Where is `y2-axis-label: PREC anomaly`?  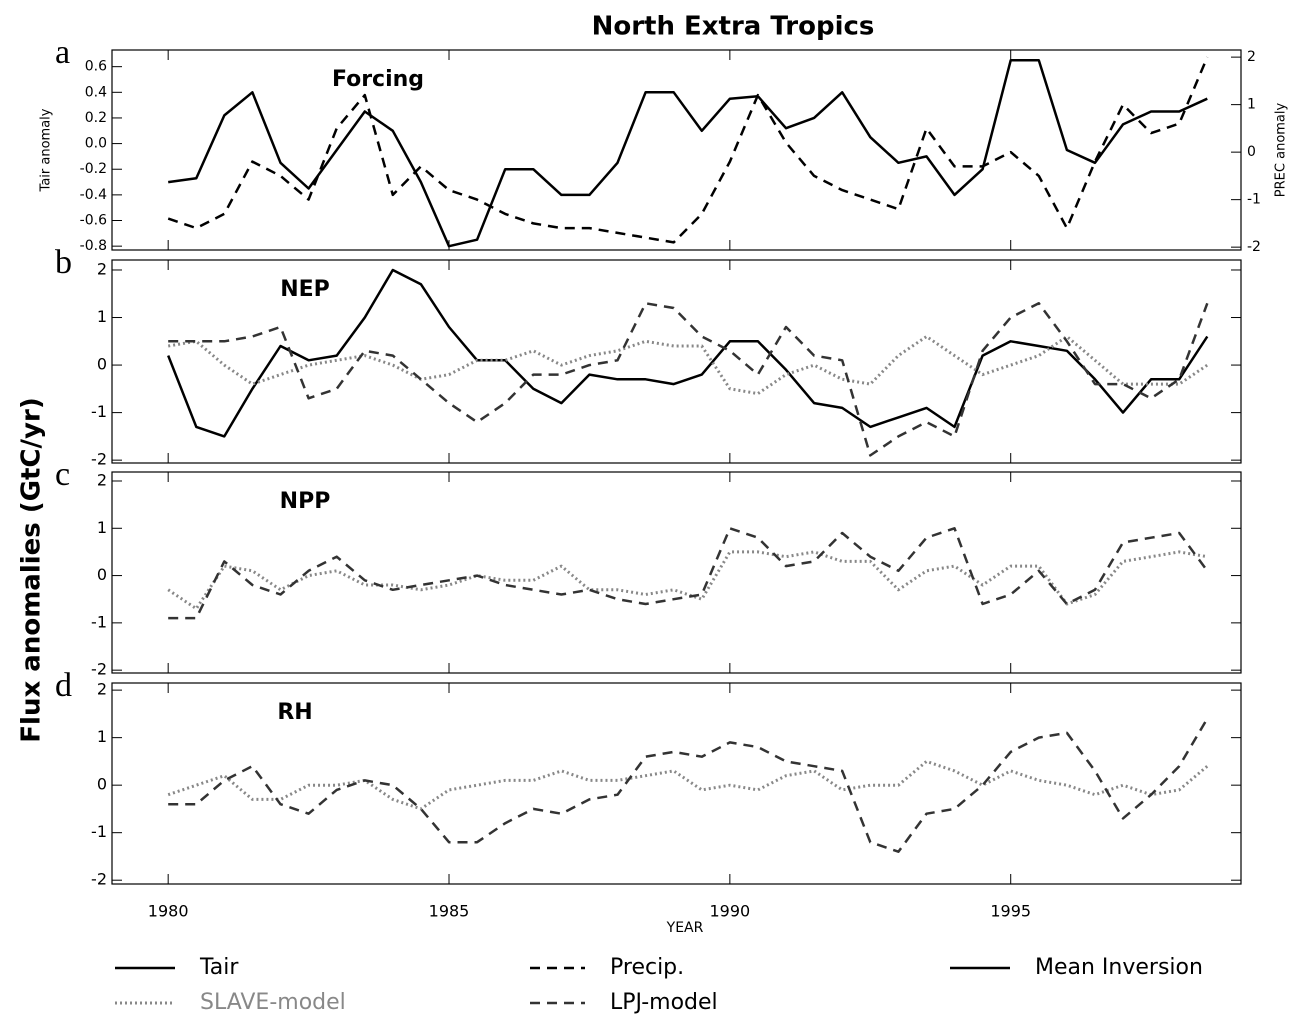 y2-axis-label: PREC anomaly is located at coordinates (1281, 149).